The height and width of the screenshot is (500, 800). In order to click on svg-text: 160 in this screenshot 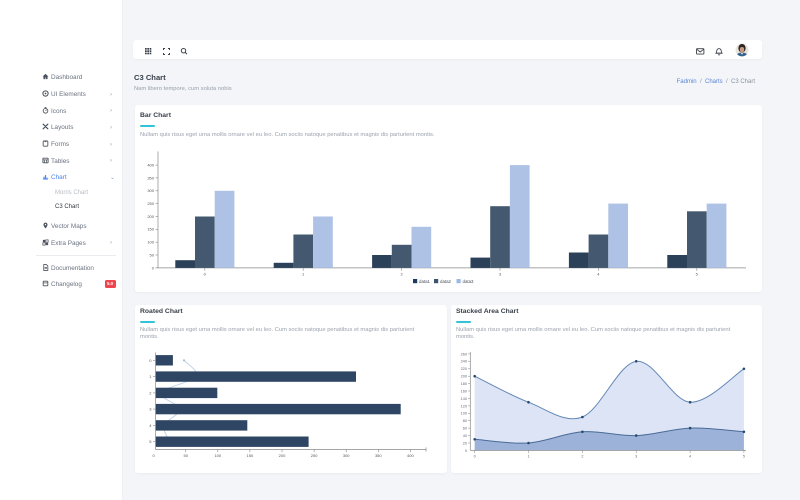, I will do `click(464, 391)`.